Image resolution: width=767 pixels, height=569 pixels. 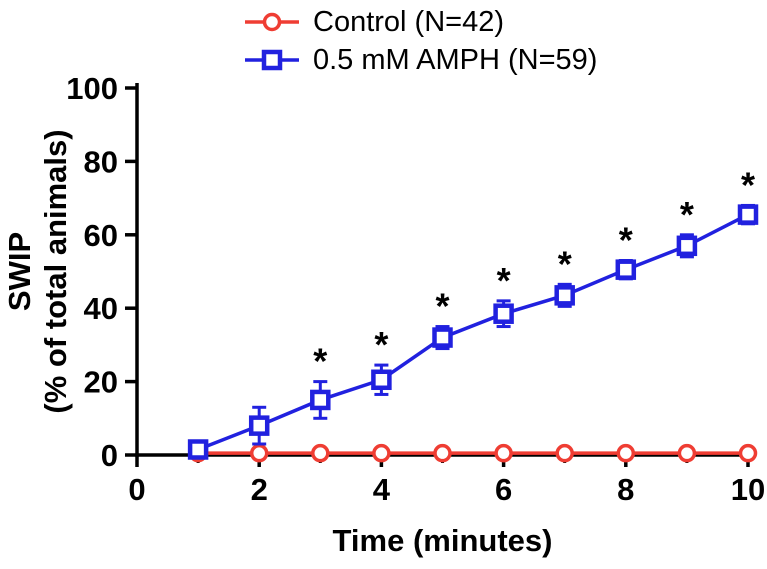 I want to click on legend: Control (N=42) 0.5 mM AMPH (N=59), so click(x=420, y=41).